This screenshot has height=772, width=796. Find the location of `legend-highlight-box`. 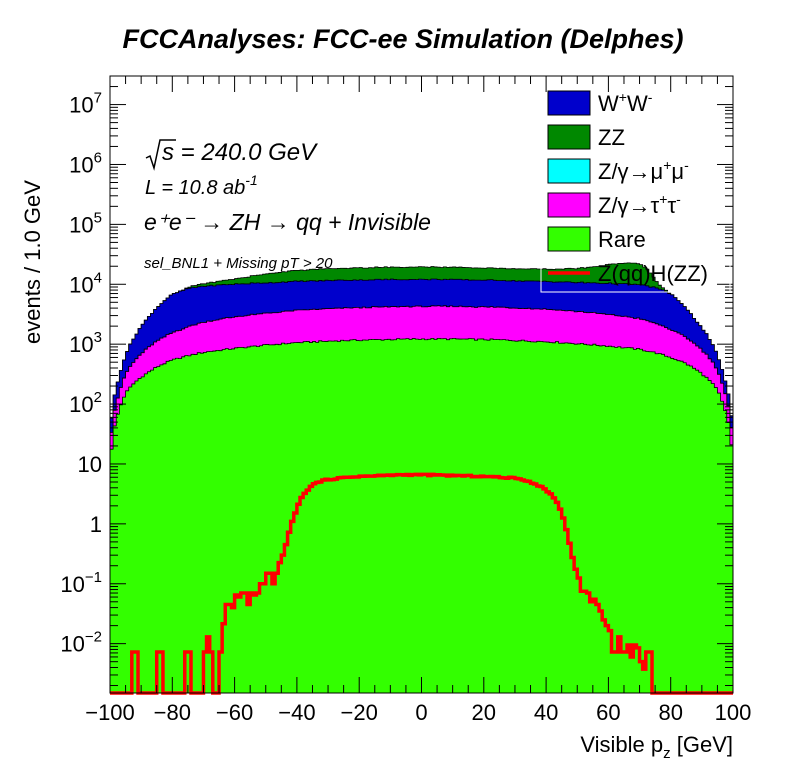

legend-highlight-box is located at coordinates (635, 277).